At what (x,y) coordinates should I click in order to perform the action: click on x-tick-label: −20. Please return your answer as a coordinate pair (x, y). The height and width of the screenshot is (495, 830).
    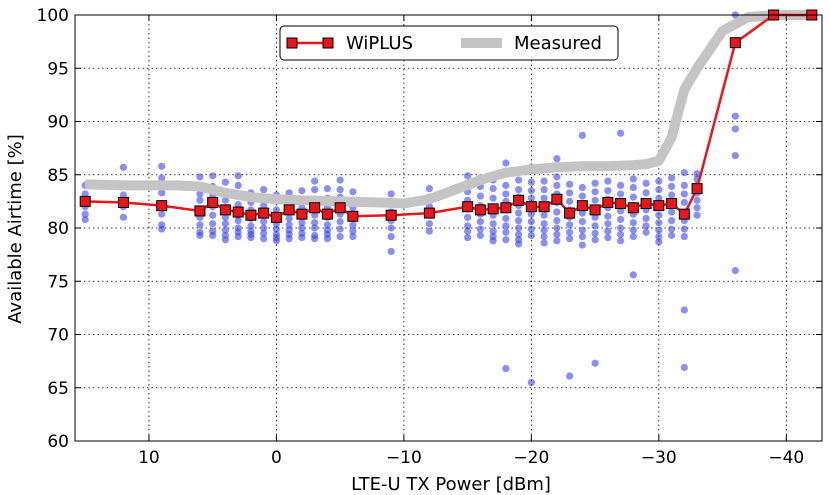
    Looking at the image, I should click on (531, 458).